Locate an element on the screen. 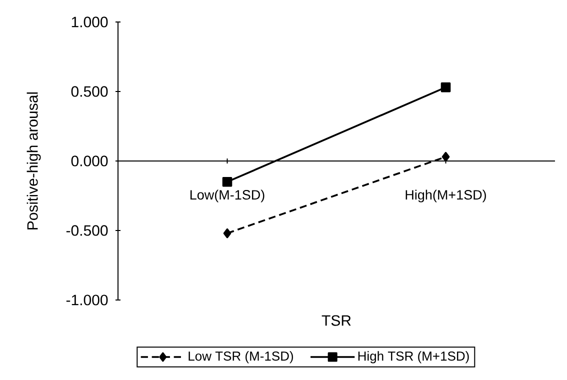  legend-label: Low TSR (M-1SD) is located at coordinates (241, 357).